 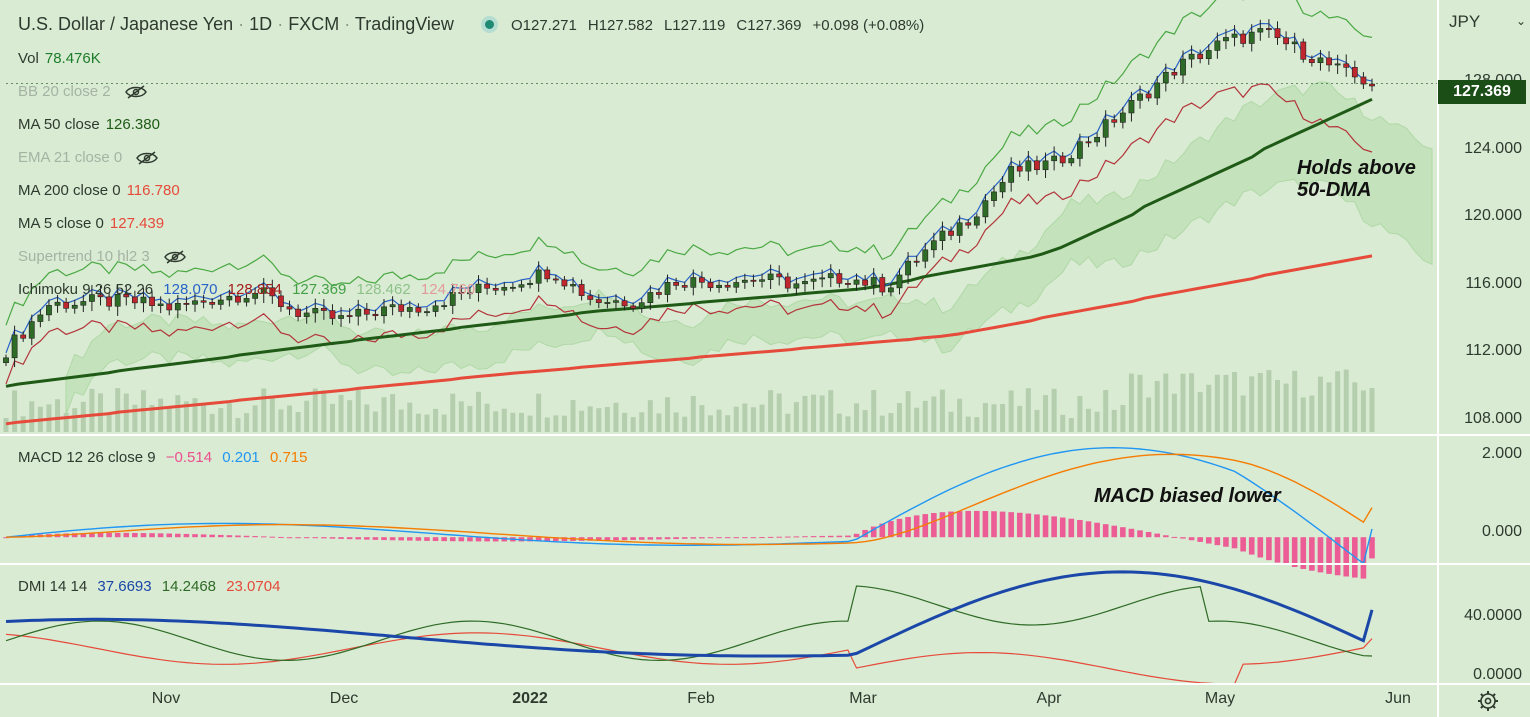 What do you see at coordinates (102, 190) in the screenshot?
I see `legend-ma200: MA 200 close 0 116.780` at bounding box center [102, 190].